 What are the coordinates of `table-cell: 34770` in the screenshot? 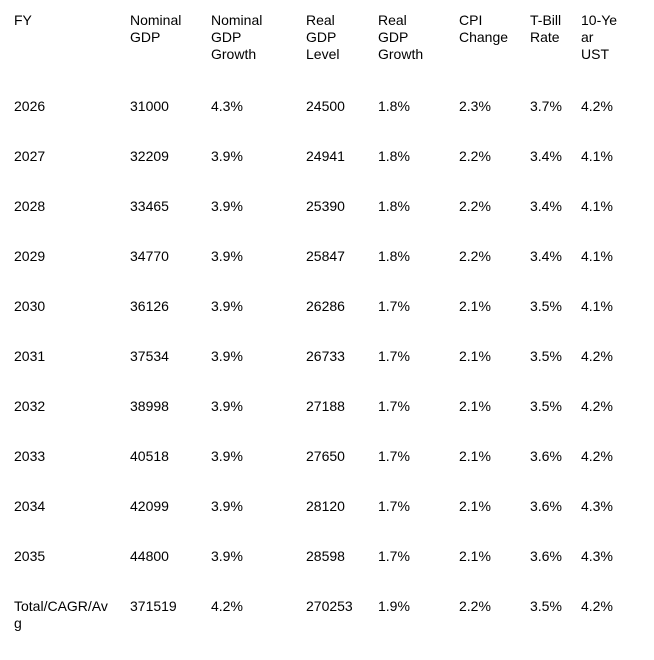 It's located at (149, 256).